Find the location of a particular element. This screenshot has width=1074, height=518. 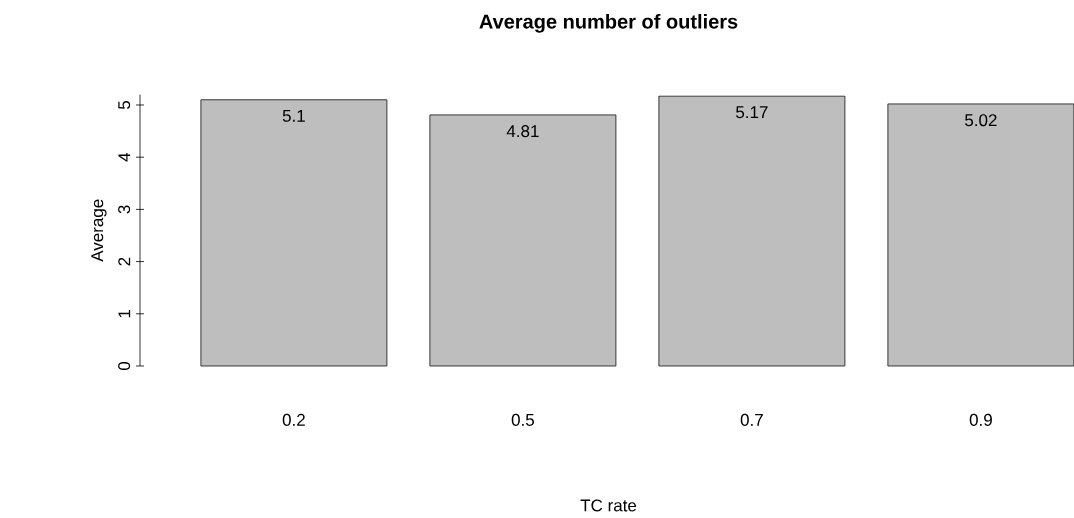

x-tick-label: 0.9 is located at coordinates (980, 419).